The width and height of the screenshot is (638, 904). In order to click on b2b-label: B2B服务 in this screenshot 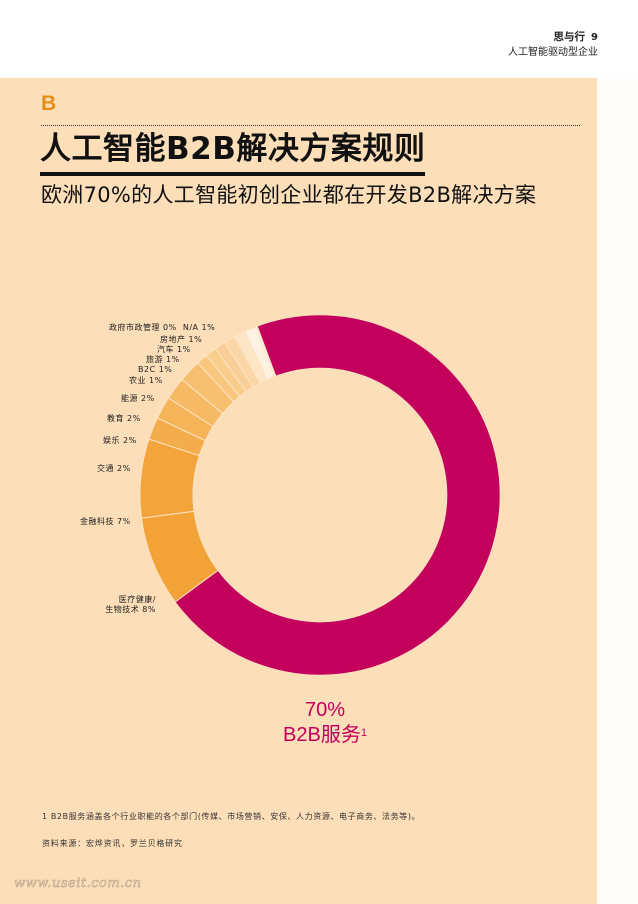, I will do `click(322, 735)`.